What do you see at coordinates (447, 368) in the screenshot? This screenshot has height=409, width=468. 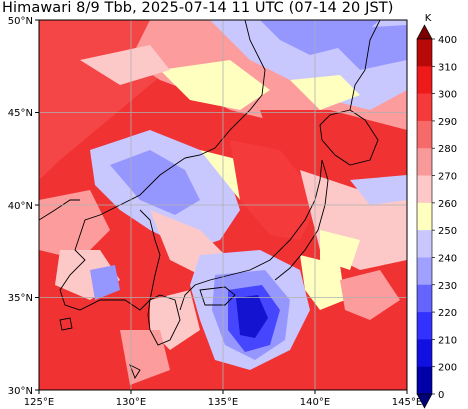 I see `colorbar-label: 200` at bounding box center [447, 368].